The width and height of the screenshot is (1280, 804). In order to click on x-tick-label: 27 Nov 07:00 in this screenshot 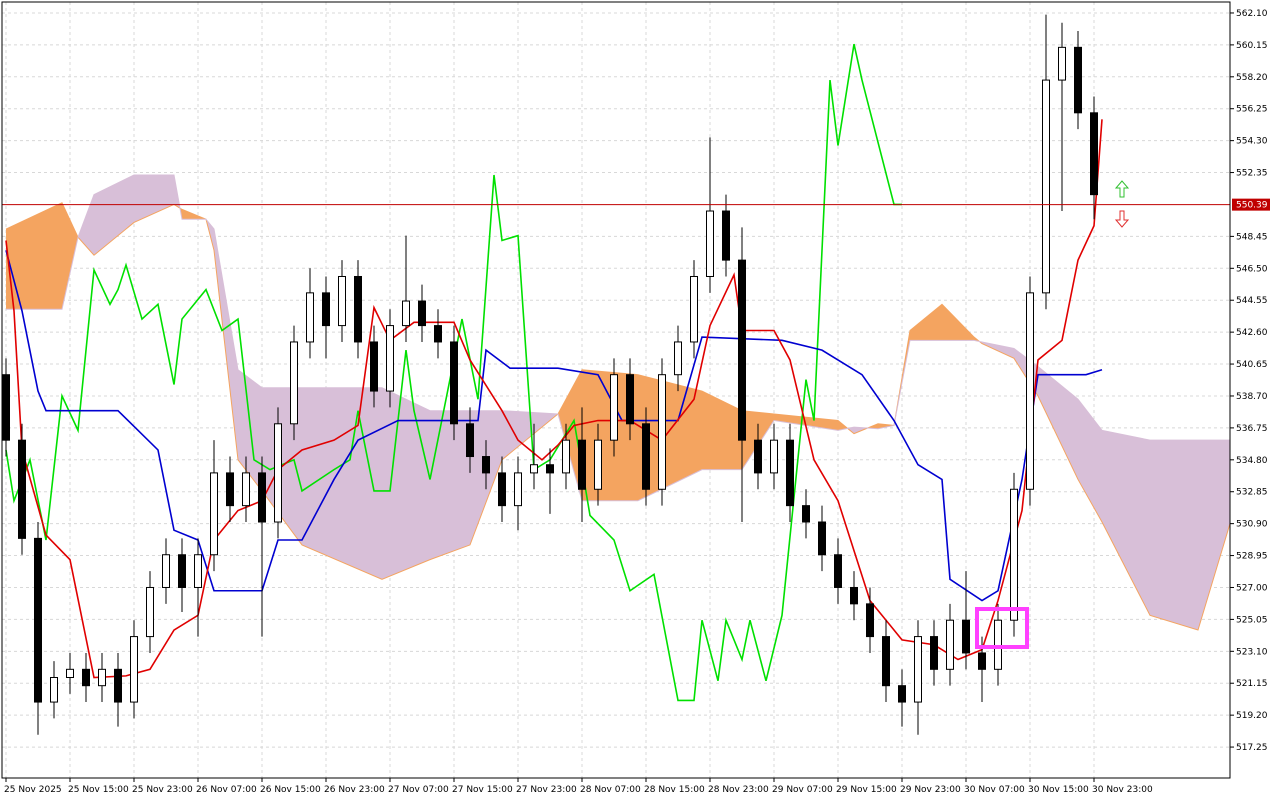, I will do `click(418, 790)`.